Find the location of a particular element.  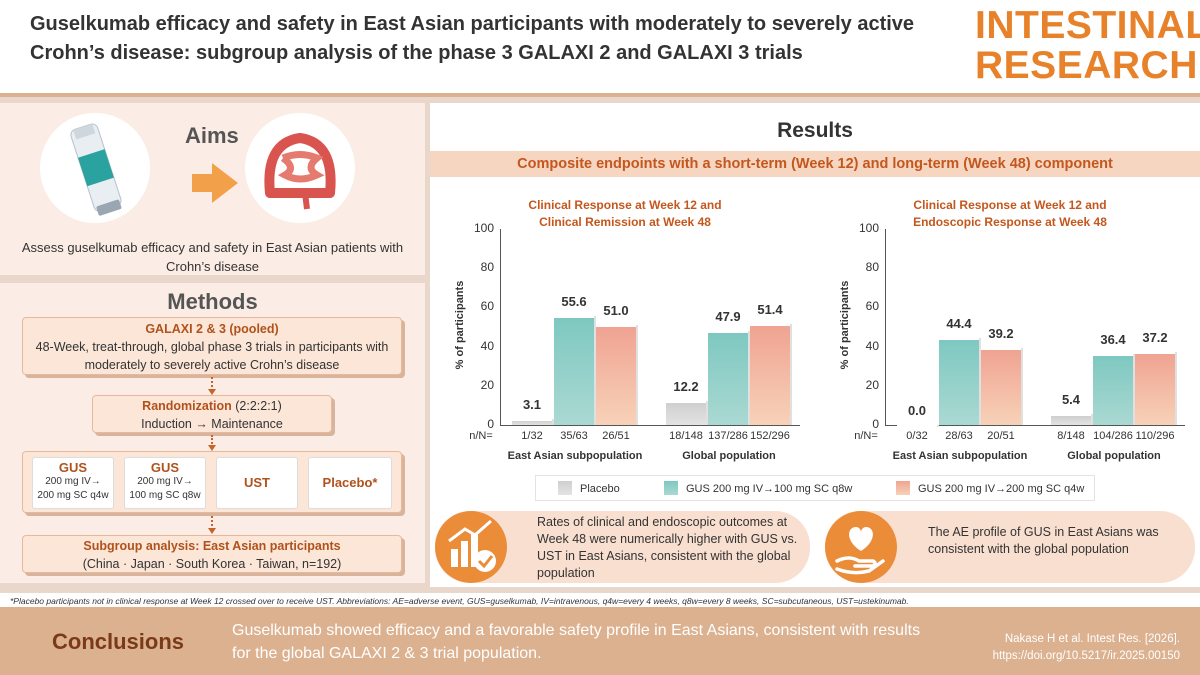

bar-value-label: 12.2 is located at coordinates (686, 387).